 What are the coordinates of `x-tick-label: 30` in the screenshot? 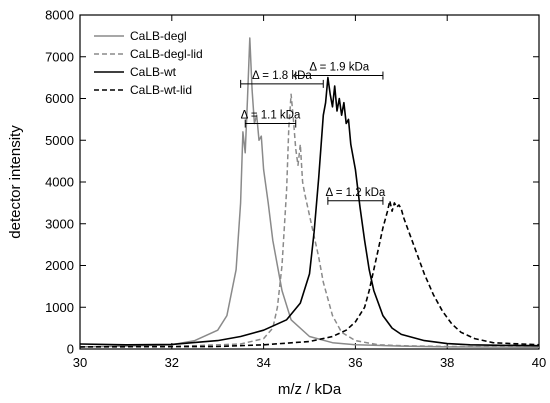 It's located at (80, 362).